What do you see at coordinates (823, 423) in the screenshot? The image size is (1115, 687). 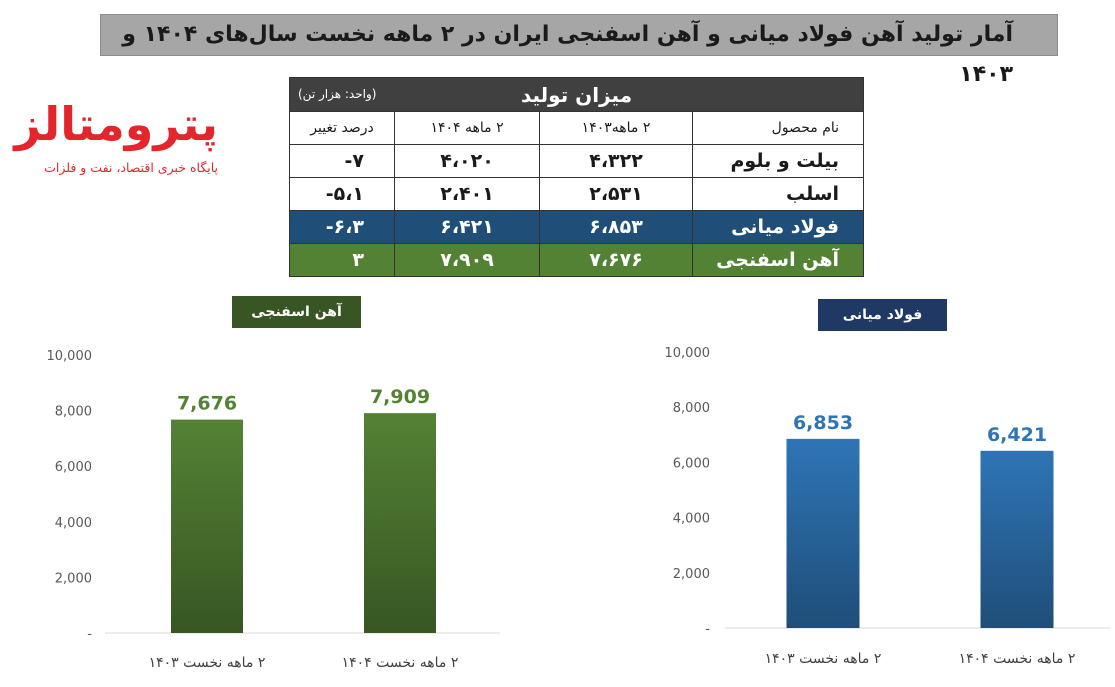 I see `bar-data-label: 6,853` at bounding box center [823, 423].